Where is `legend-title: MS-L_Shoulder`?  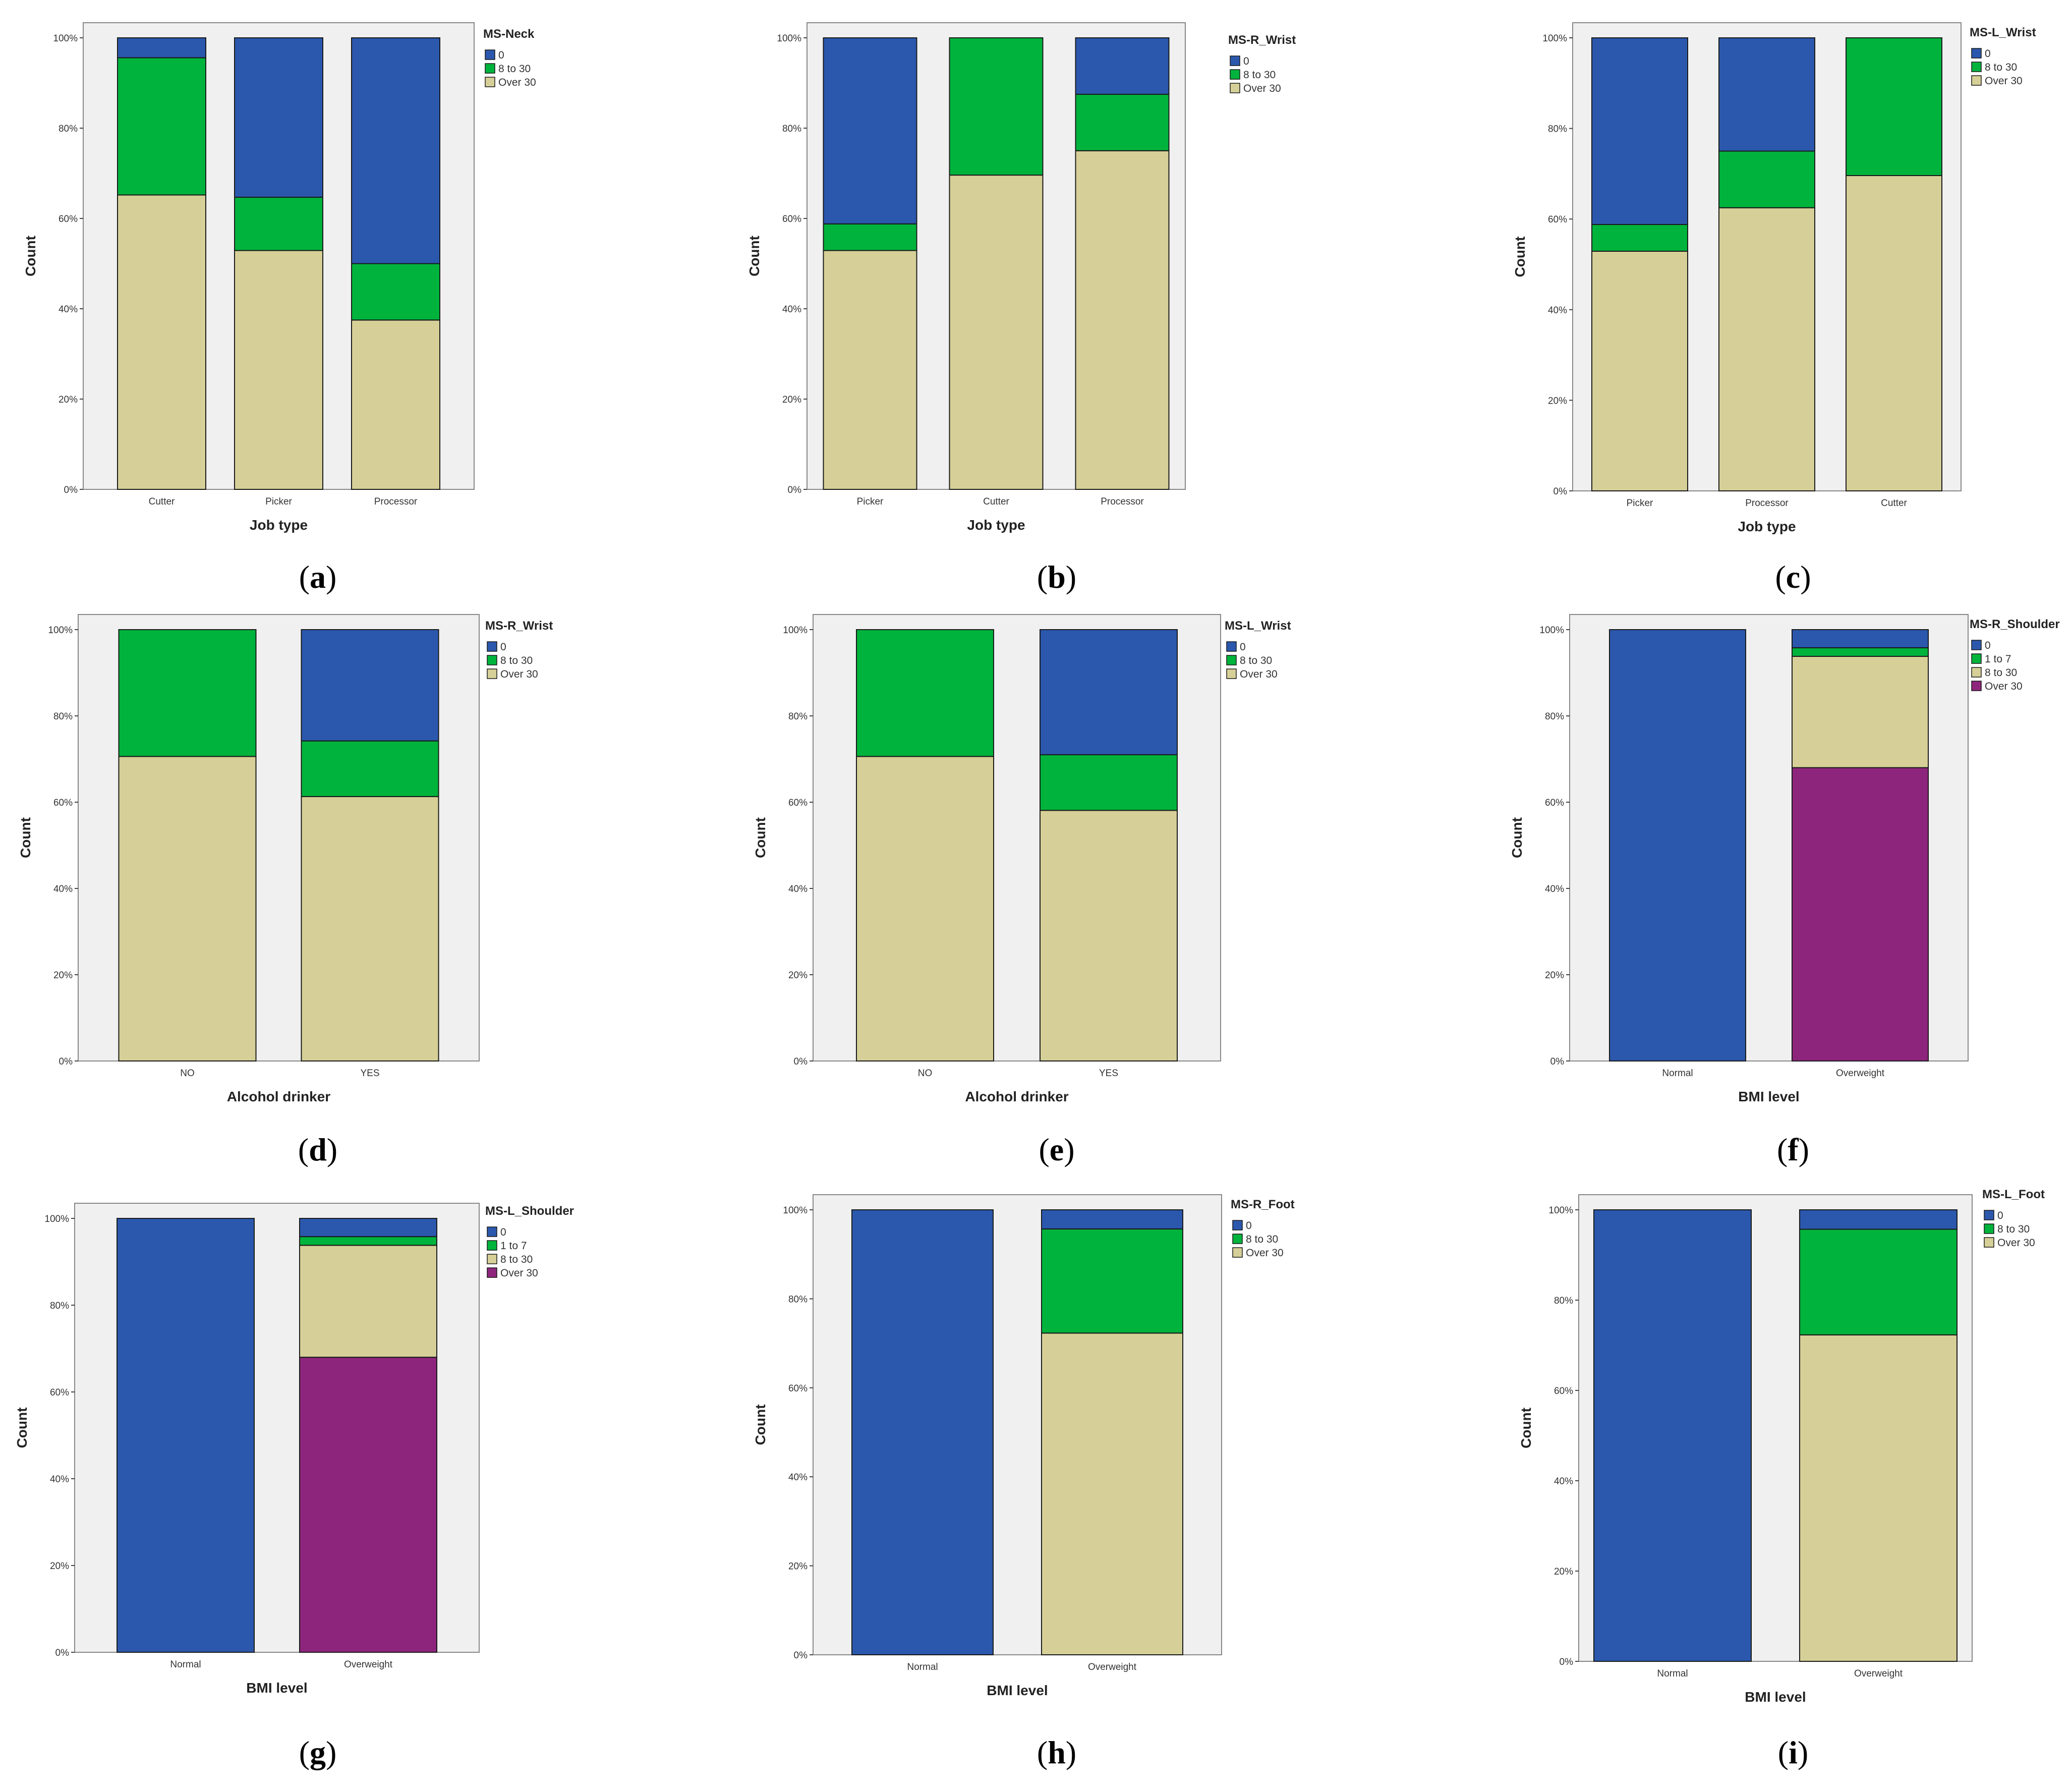 legend-title: MS-L_Shoulder is located at coordinates (529, 1211).